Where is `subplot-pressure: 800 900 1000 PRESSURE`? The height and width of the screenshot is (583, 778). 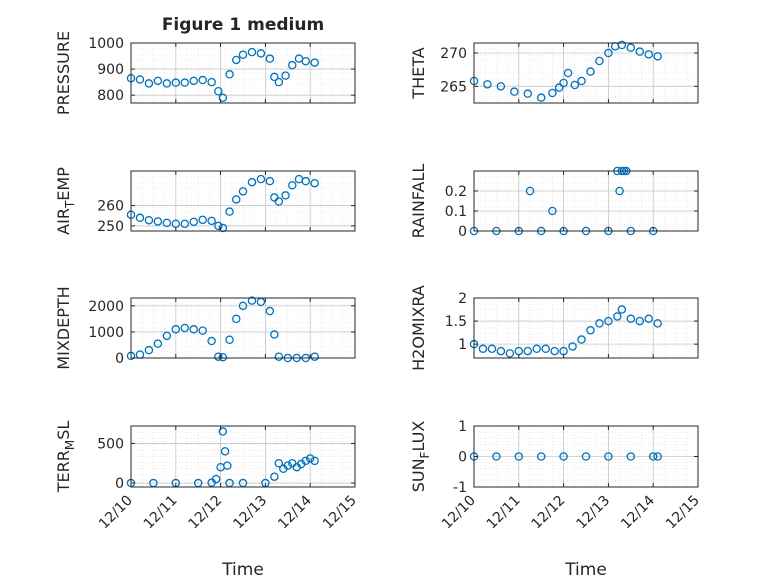
subplot-pressure: 800 900 1000 PRESSURE is located at coordinates (205, 73).